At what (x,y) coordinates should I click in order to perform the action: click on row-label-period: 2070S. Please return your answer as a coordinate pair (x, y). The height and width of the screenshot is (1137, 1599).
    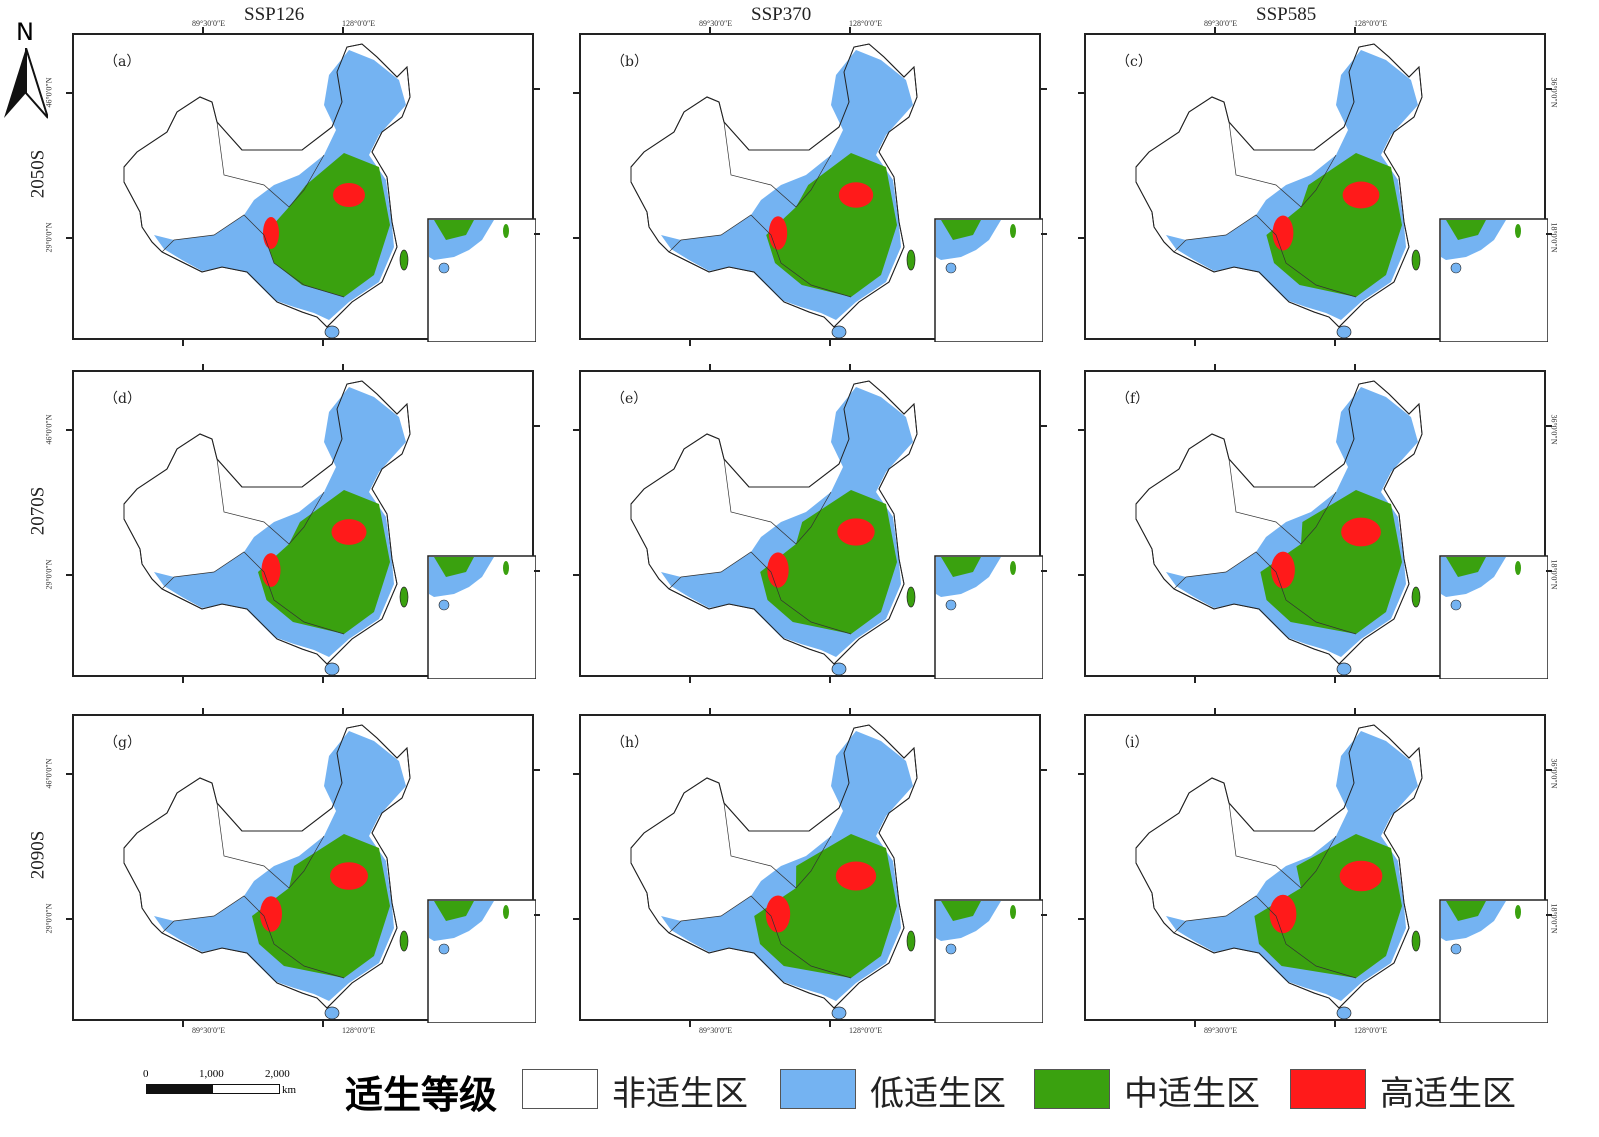
    Looking at the image, I should click on (38, 511).